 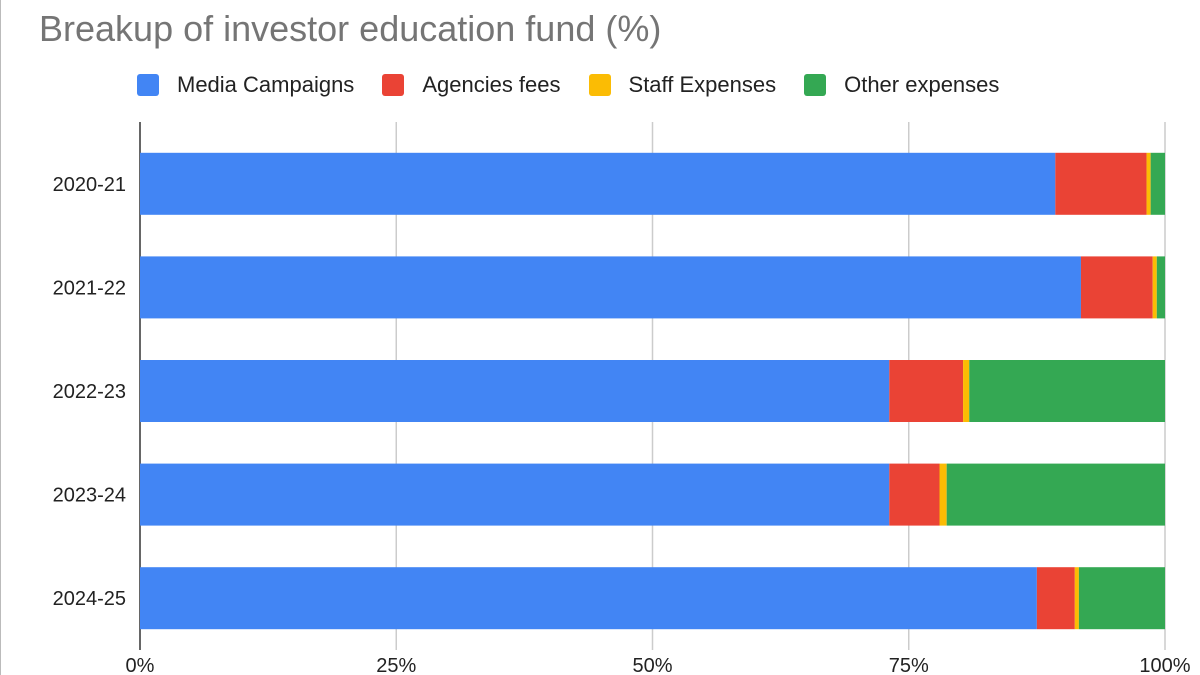 I want to click on y-tick-label: 2022-23, so click(x=89, y=392).